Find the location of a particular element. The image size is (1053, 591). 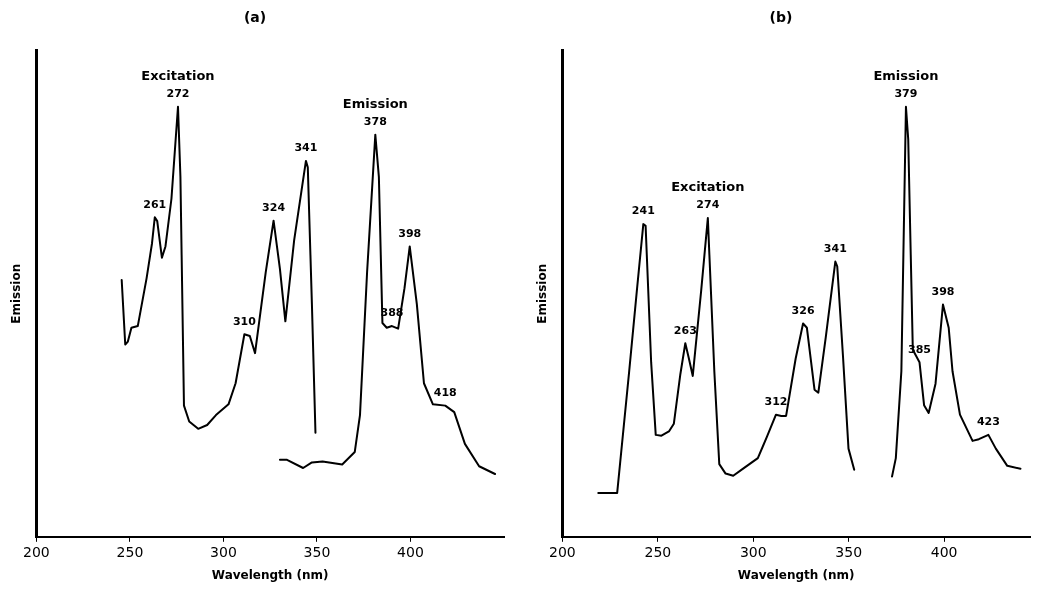

annotation: 263 is located at coordinates (685, 330).